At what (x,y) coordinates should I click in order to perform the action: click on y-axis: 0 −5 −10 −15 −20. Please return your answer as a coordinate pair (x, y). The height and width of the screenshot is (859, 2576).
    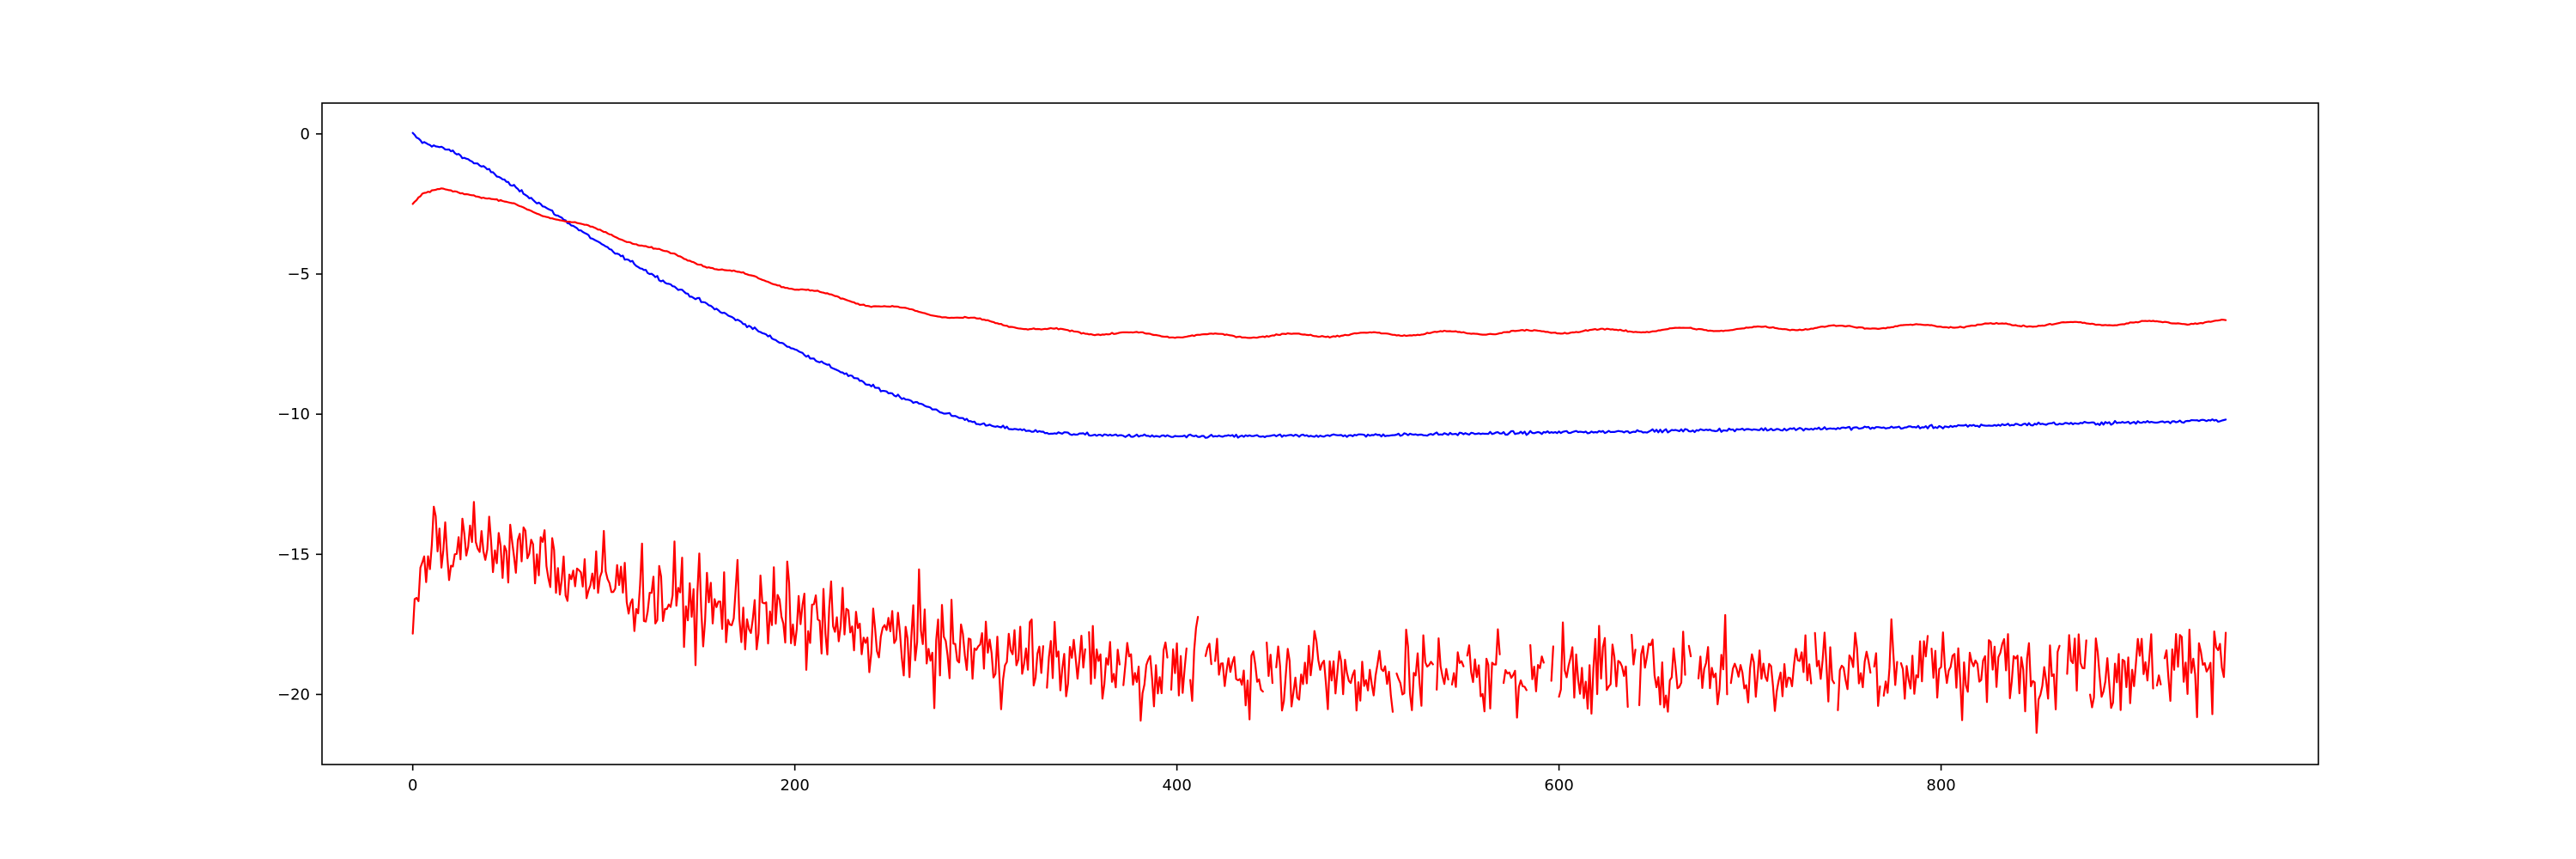
    Looking at the image, I should click on (300, 415).